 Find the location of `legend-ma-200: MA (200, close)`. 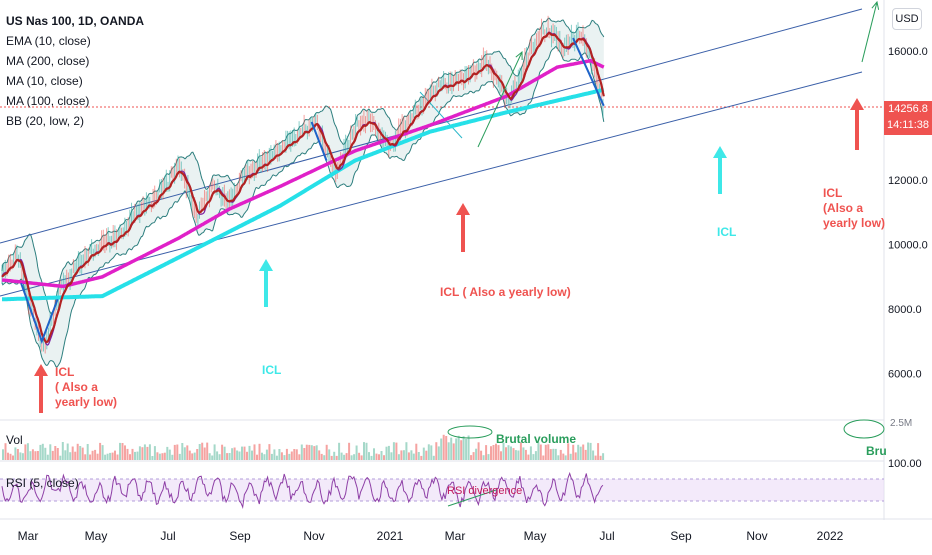

legend-ma-200: MA (200, close) is located at coordinates (48, 61).